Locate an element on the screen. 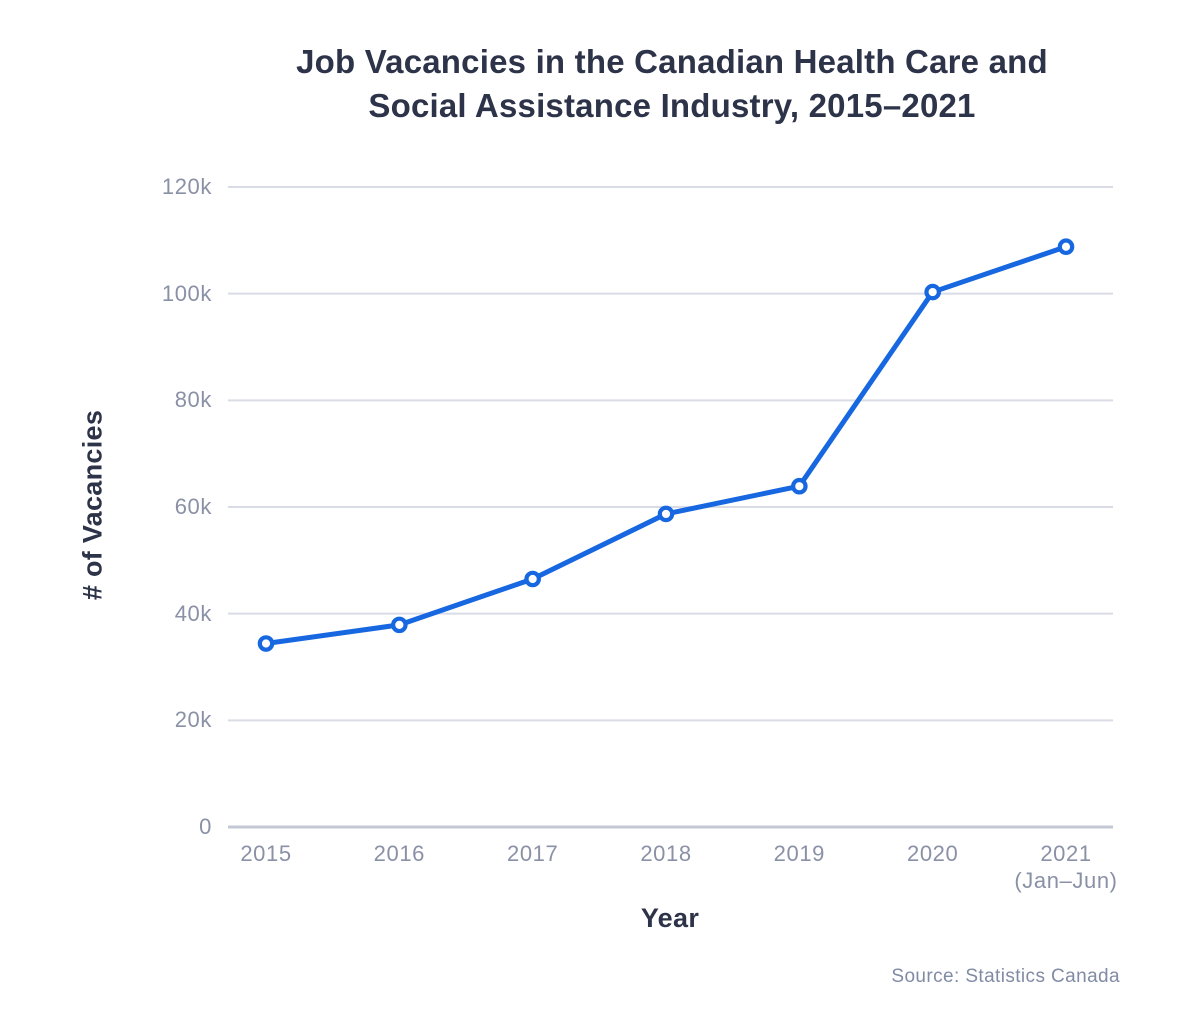  y-tick-label-60k: 60k is located at coordinates (193, 506).